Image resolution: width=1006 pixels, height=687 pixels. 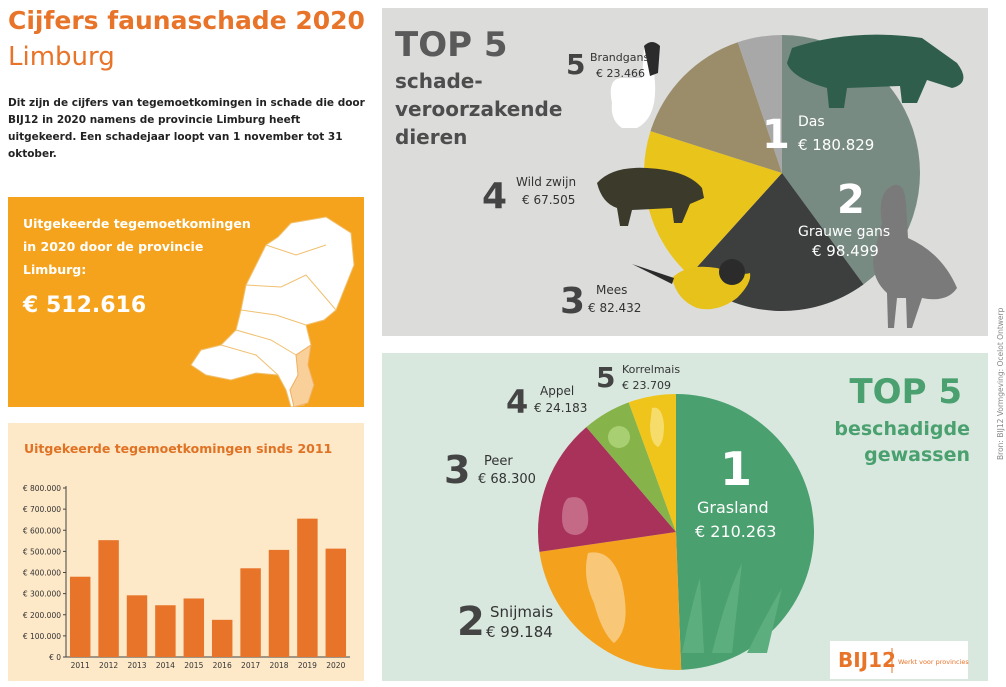 I want to click on badger-icon, so click(x=875, y=71).